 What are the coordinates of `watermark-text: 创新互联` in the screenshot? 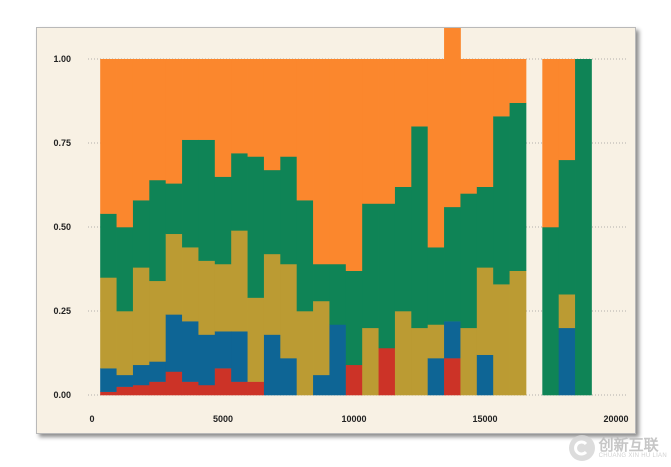 It's located at (628, 445).